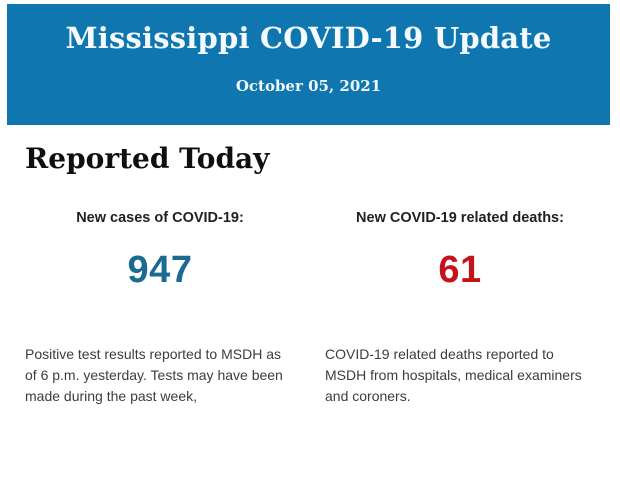 Image resolution: width=620 pixels, height=483 pixels. What do you see at coordinates (308, 86) in the screenshot?
I see `newsletter-date: October 05, 2021` at bounding box center [308, 86].